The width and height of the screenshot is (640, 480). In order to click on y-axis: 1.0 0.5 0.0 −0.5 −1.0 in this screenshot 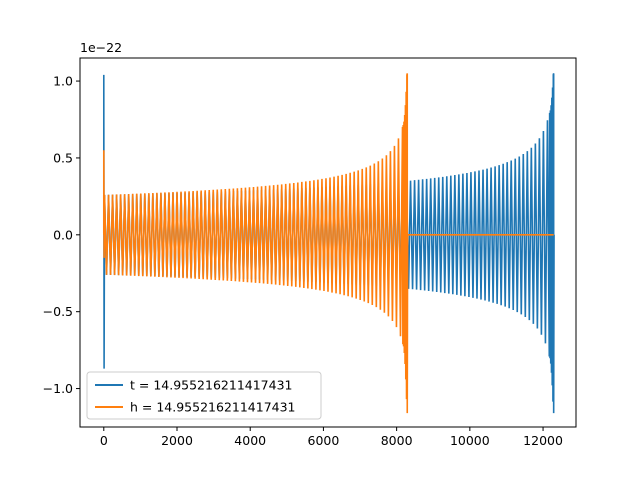, I will do `click(61, 235)`.